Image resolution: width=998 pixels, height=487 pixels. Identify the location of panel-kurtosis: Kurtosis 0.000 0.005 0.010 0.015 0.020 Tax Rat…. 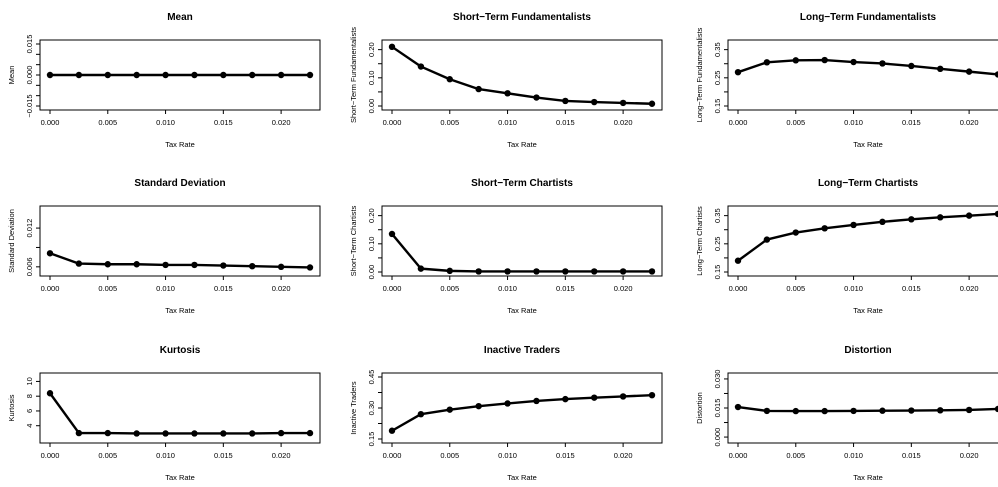
(164, 413).